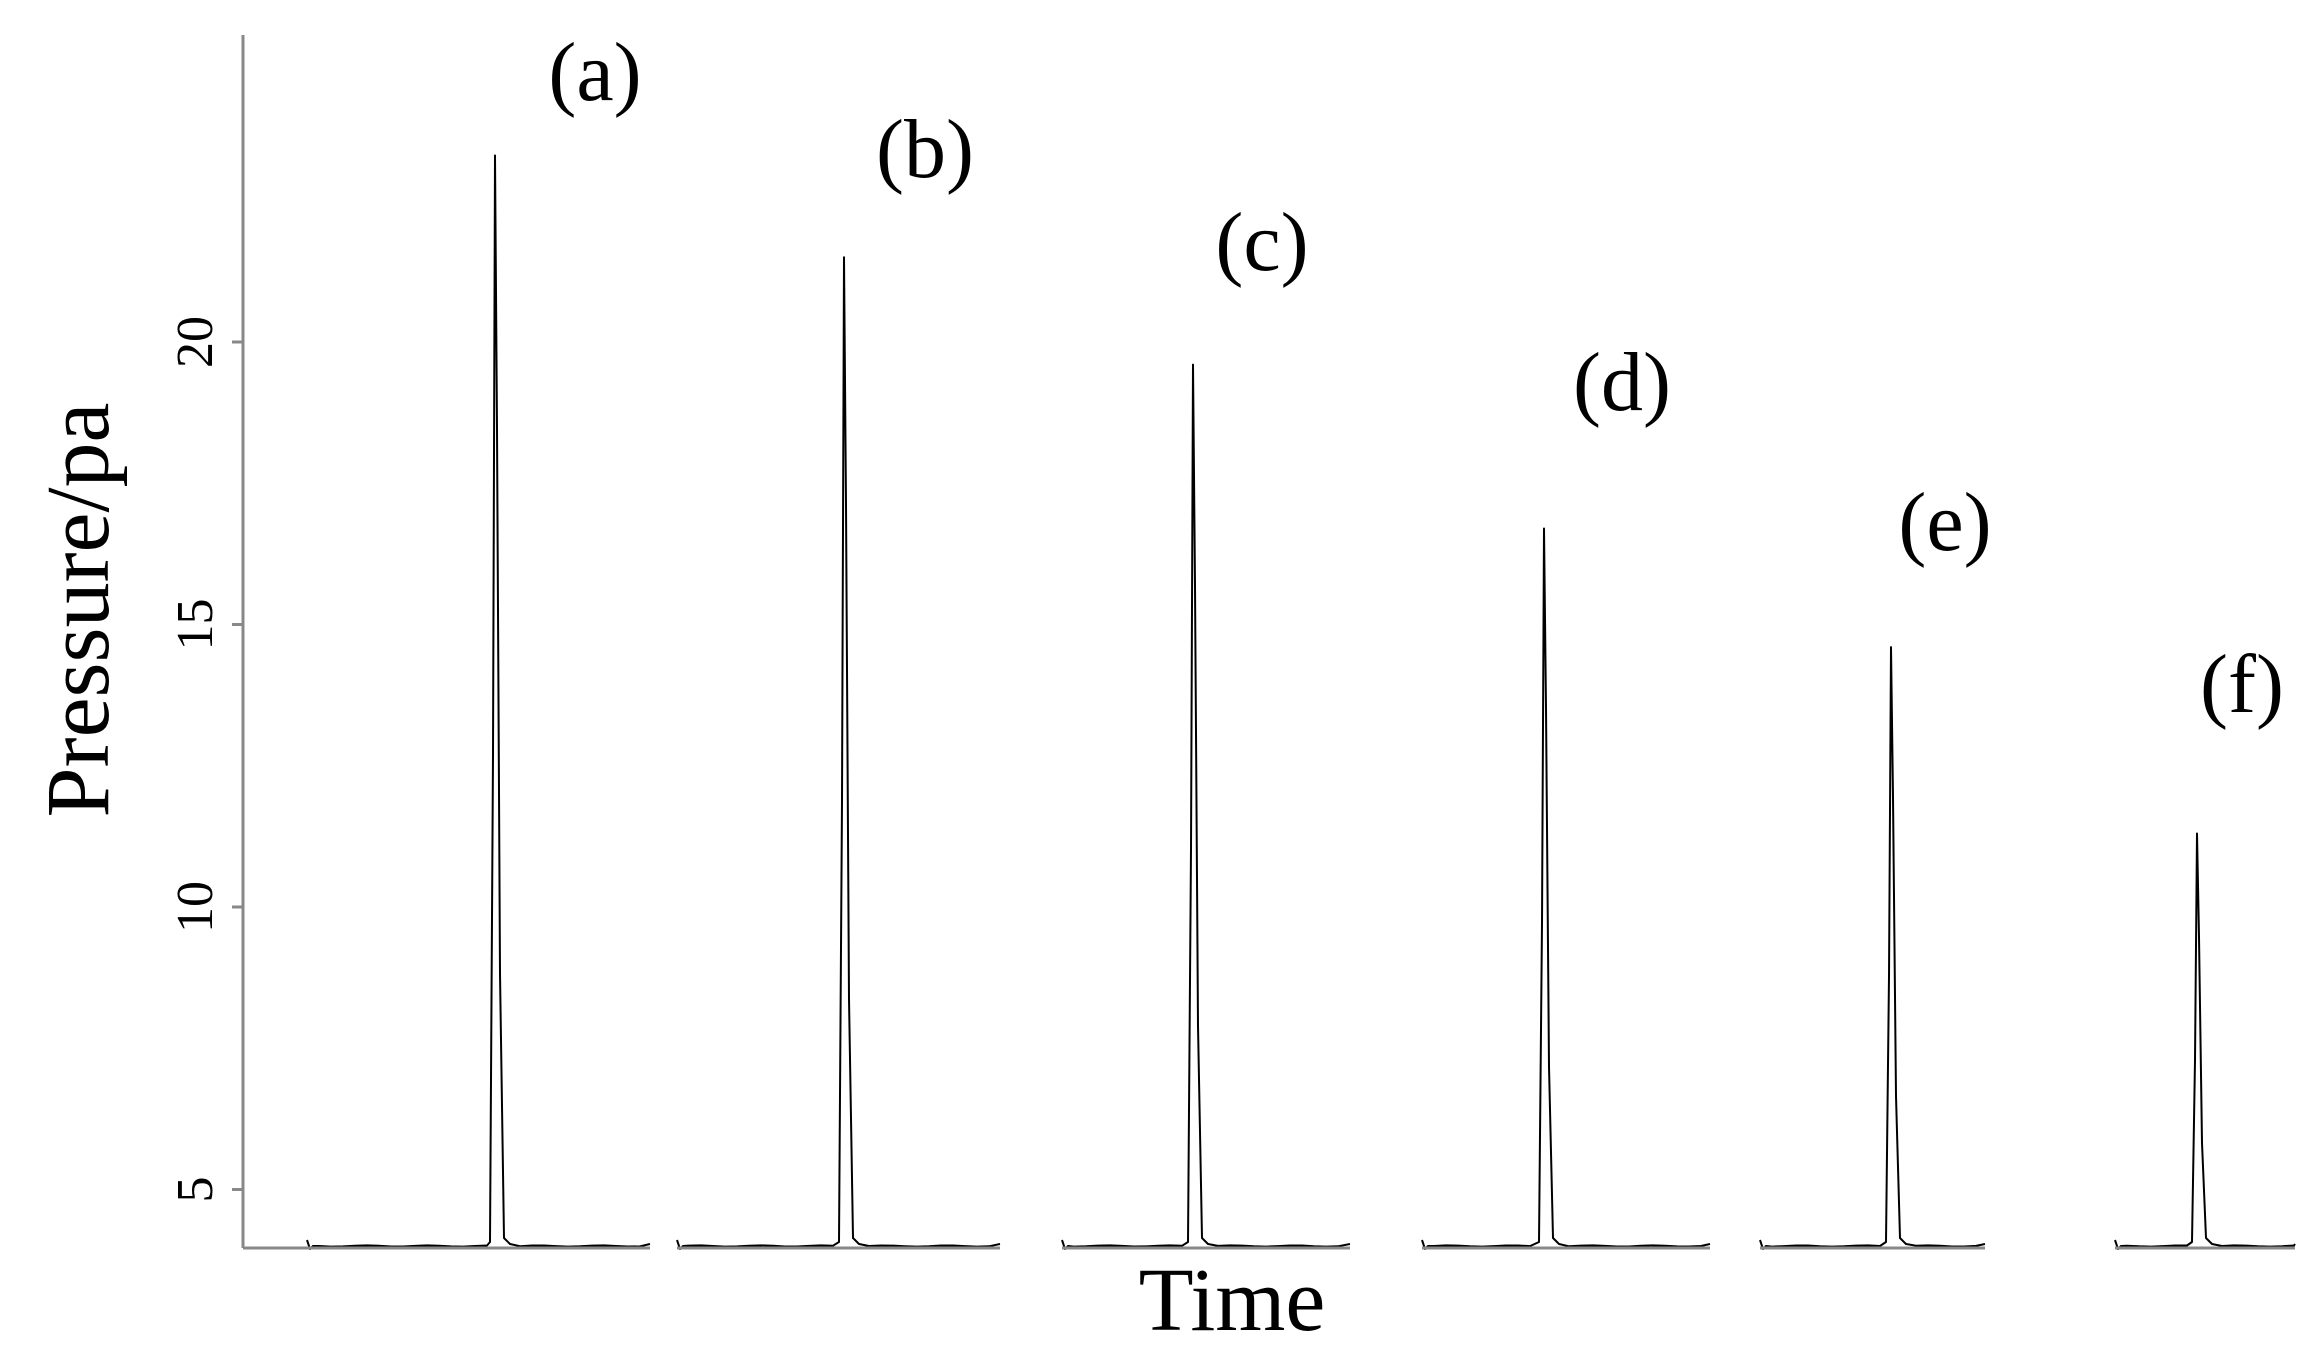  I want to click on trace-c, so click(1206, 806).